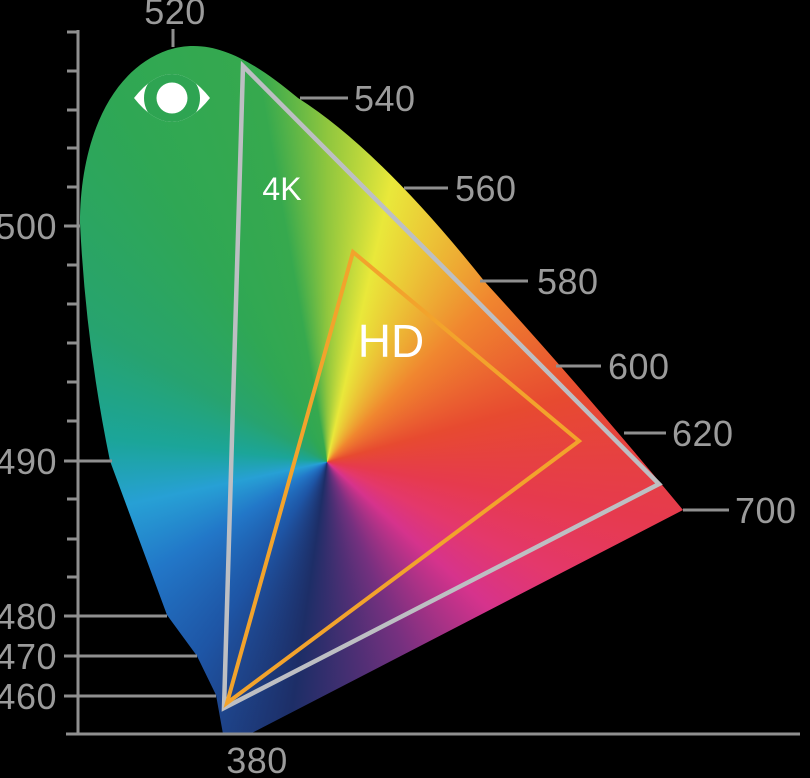 The image size is (810, 778). Describe the element at coordinates (766, 510) in the screenshot. I see `wavelength-label-700: 700` at that location.